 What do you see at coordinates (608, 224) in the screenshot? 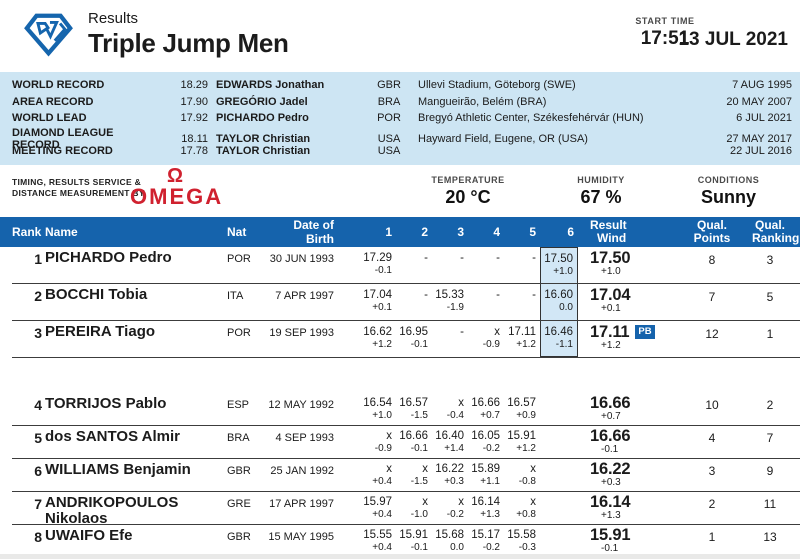
I see `header-result: Result` at bounding box center [608, 224].